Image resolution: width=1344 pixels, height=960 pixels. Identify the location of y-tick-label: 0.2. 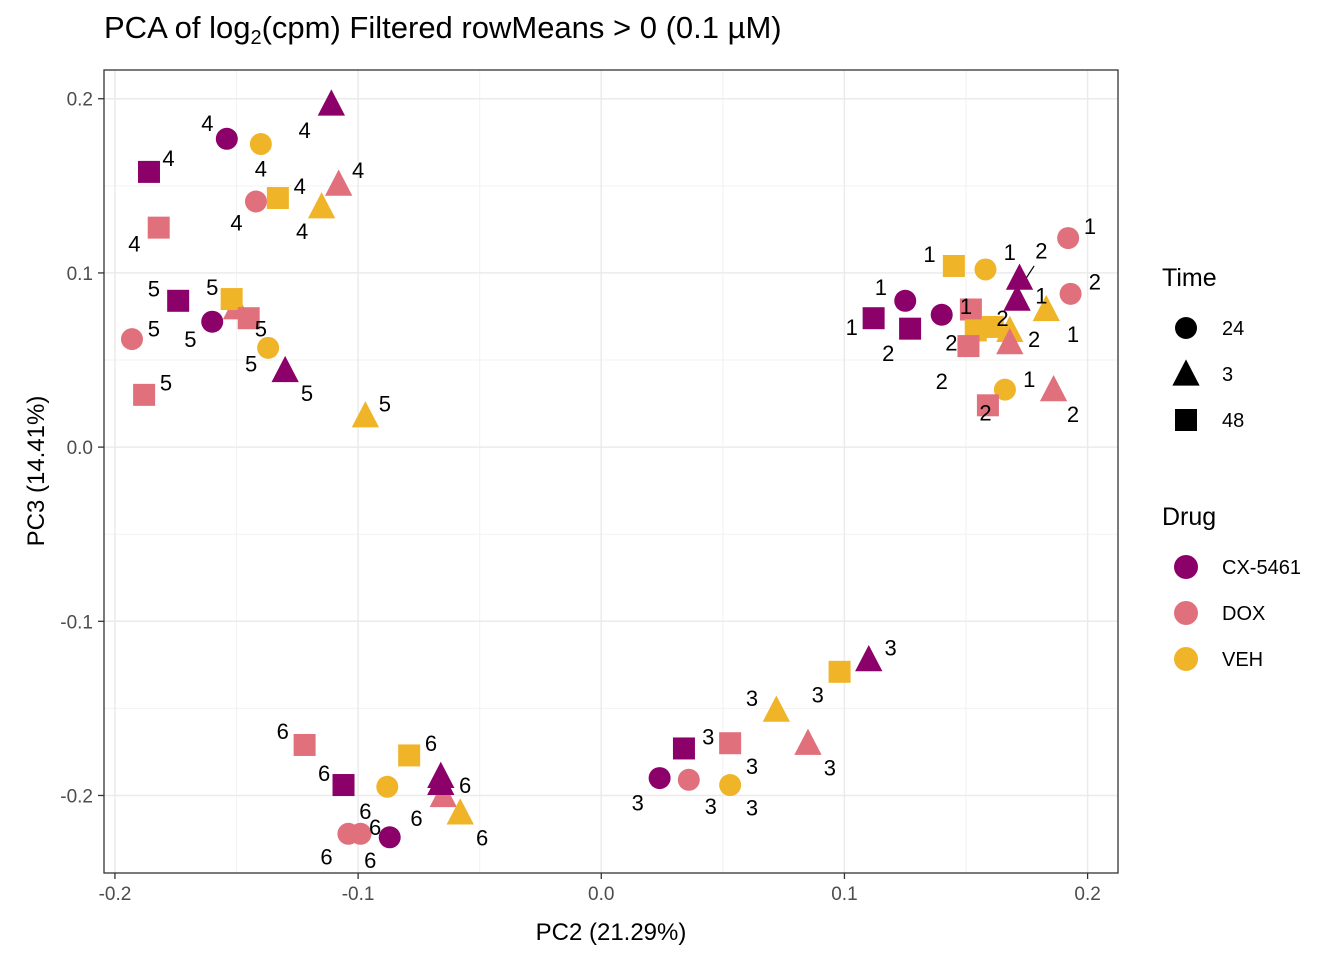
(80, 100).